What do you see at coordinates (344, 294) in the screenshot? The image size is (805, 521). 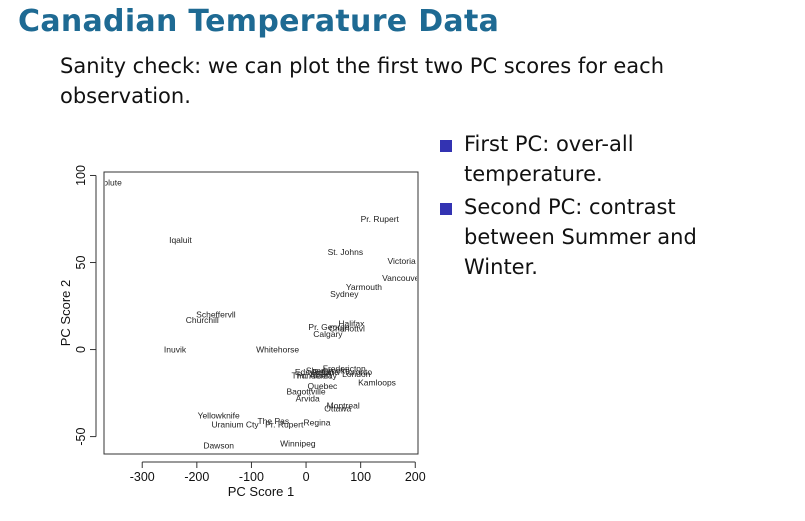 I see `point-label: Sydney` at bounding box center [344, 294].